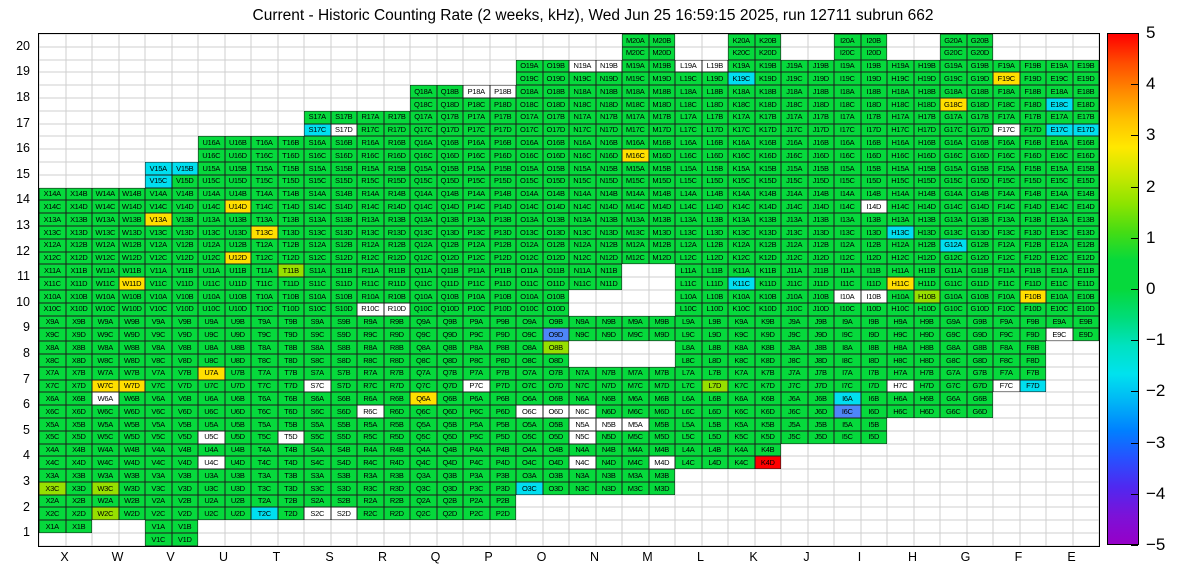 The height and width of the screenshot is (572, 1196). What do you see at coordinates (158, 539) in the screenshot?
I see `channel-label: V1C` at bounding box center [158, 539].